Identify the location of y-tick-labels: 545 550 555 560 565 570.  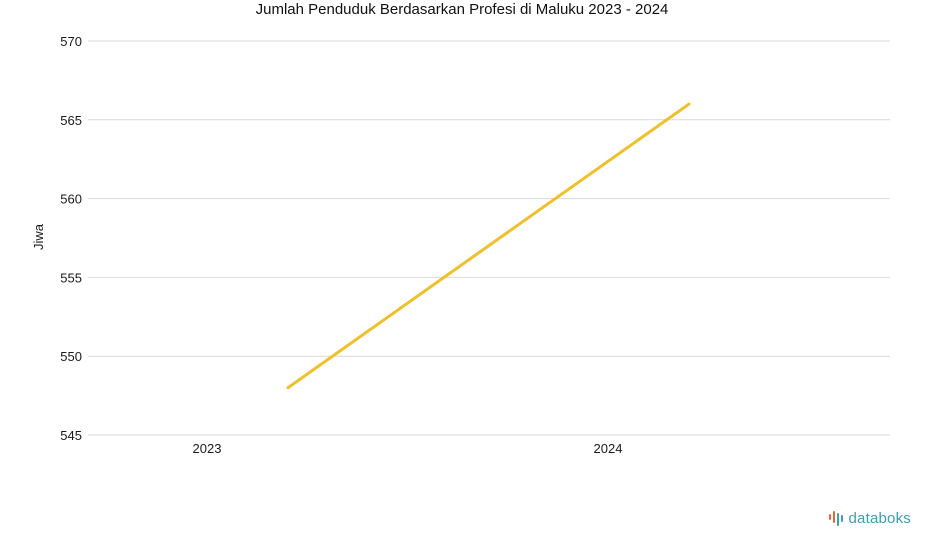
(71, 238).